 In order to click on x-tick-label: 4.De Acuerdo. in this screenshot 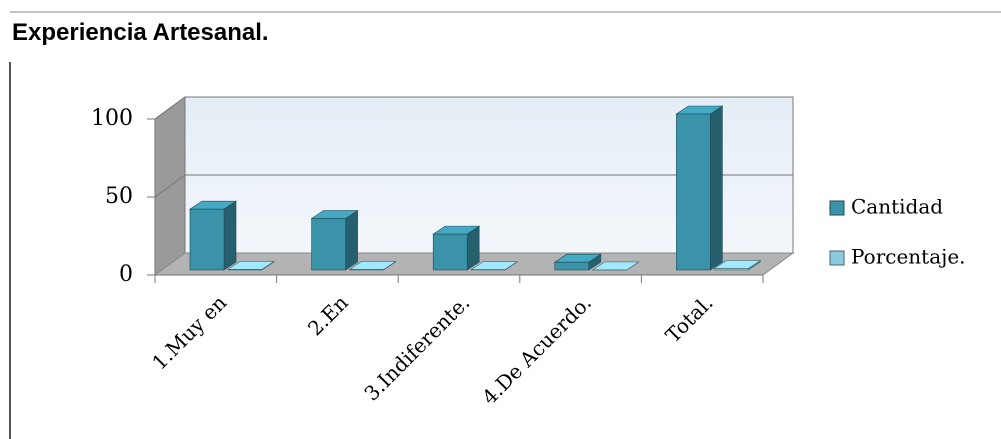, I will do `click(536, 349)`.